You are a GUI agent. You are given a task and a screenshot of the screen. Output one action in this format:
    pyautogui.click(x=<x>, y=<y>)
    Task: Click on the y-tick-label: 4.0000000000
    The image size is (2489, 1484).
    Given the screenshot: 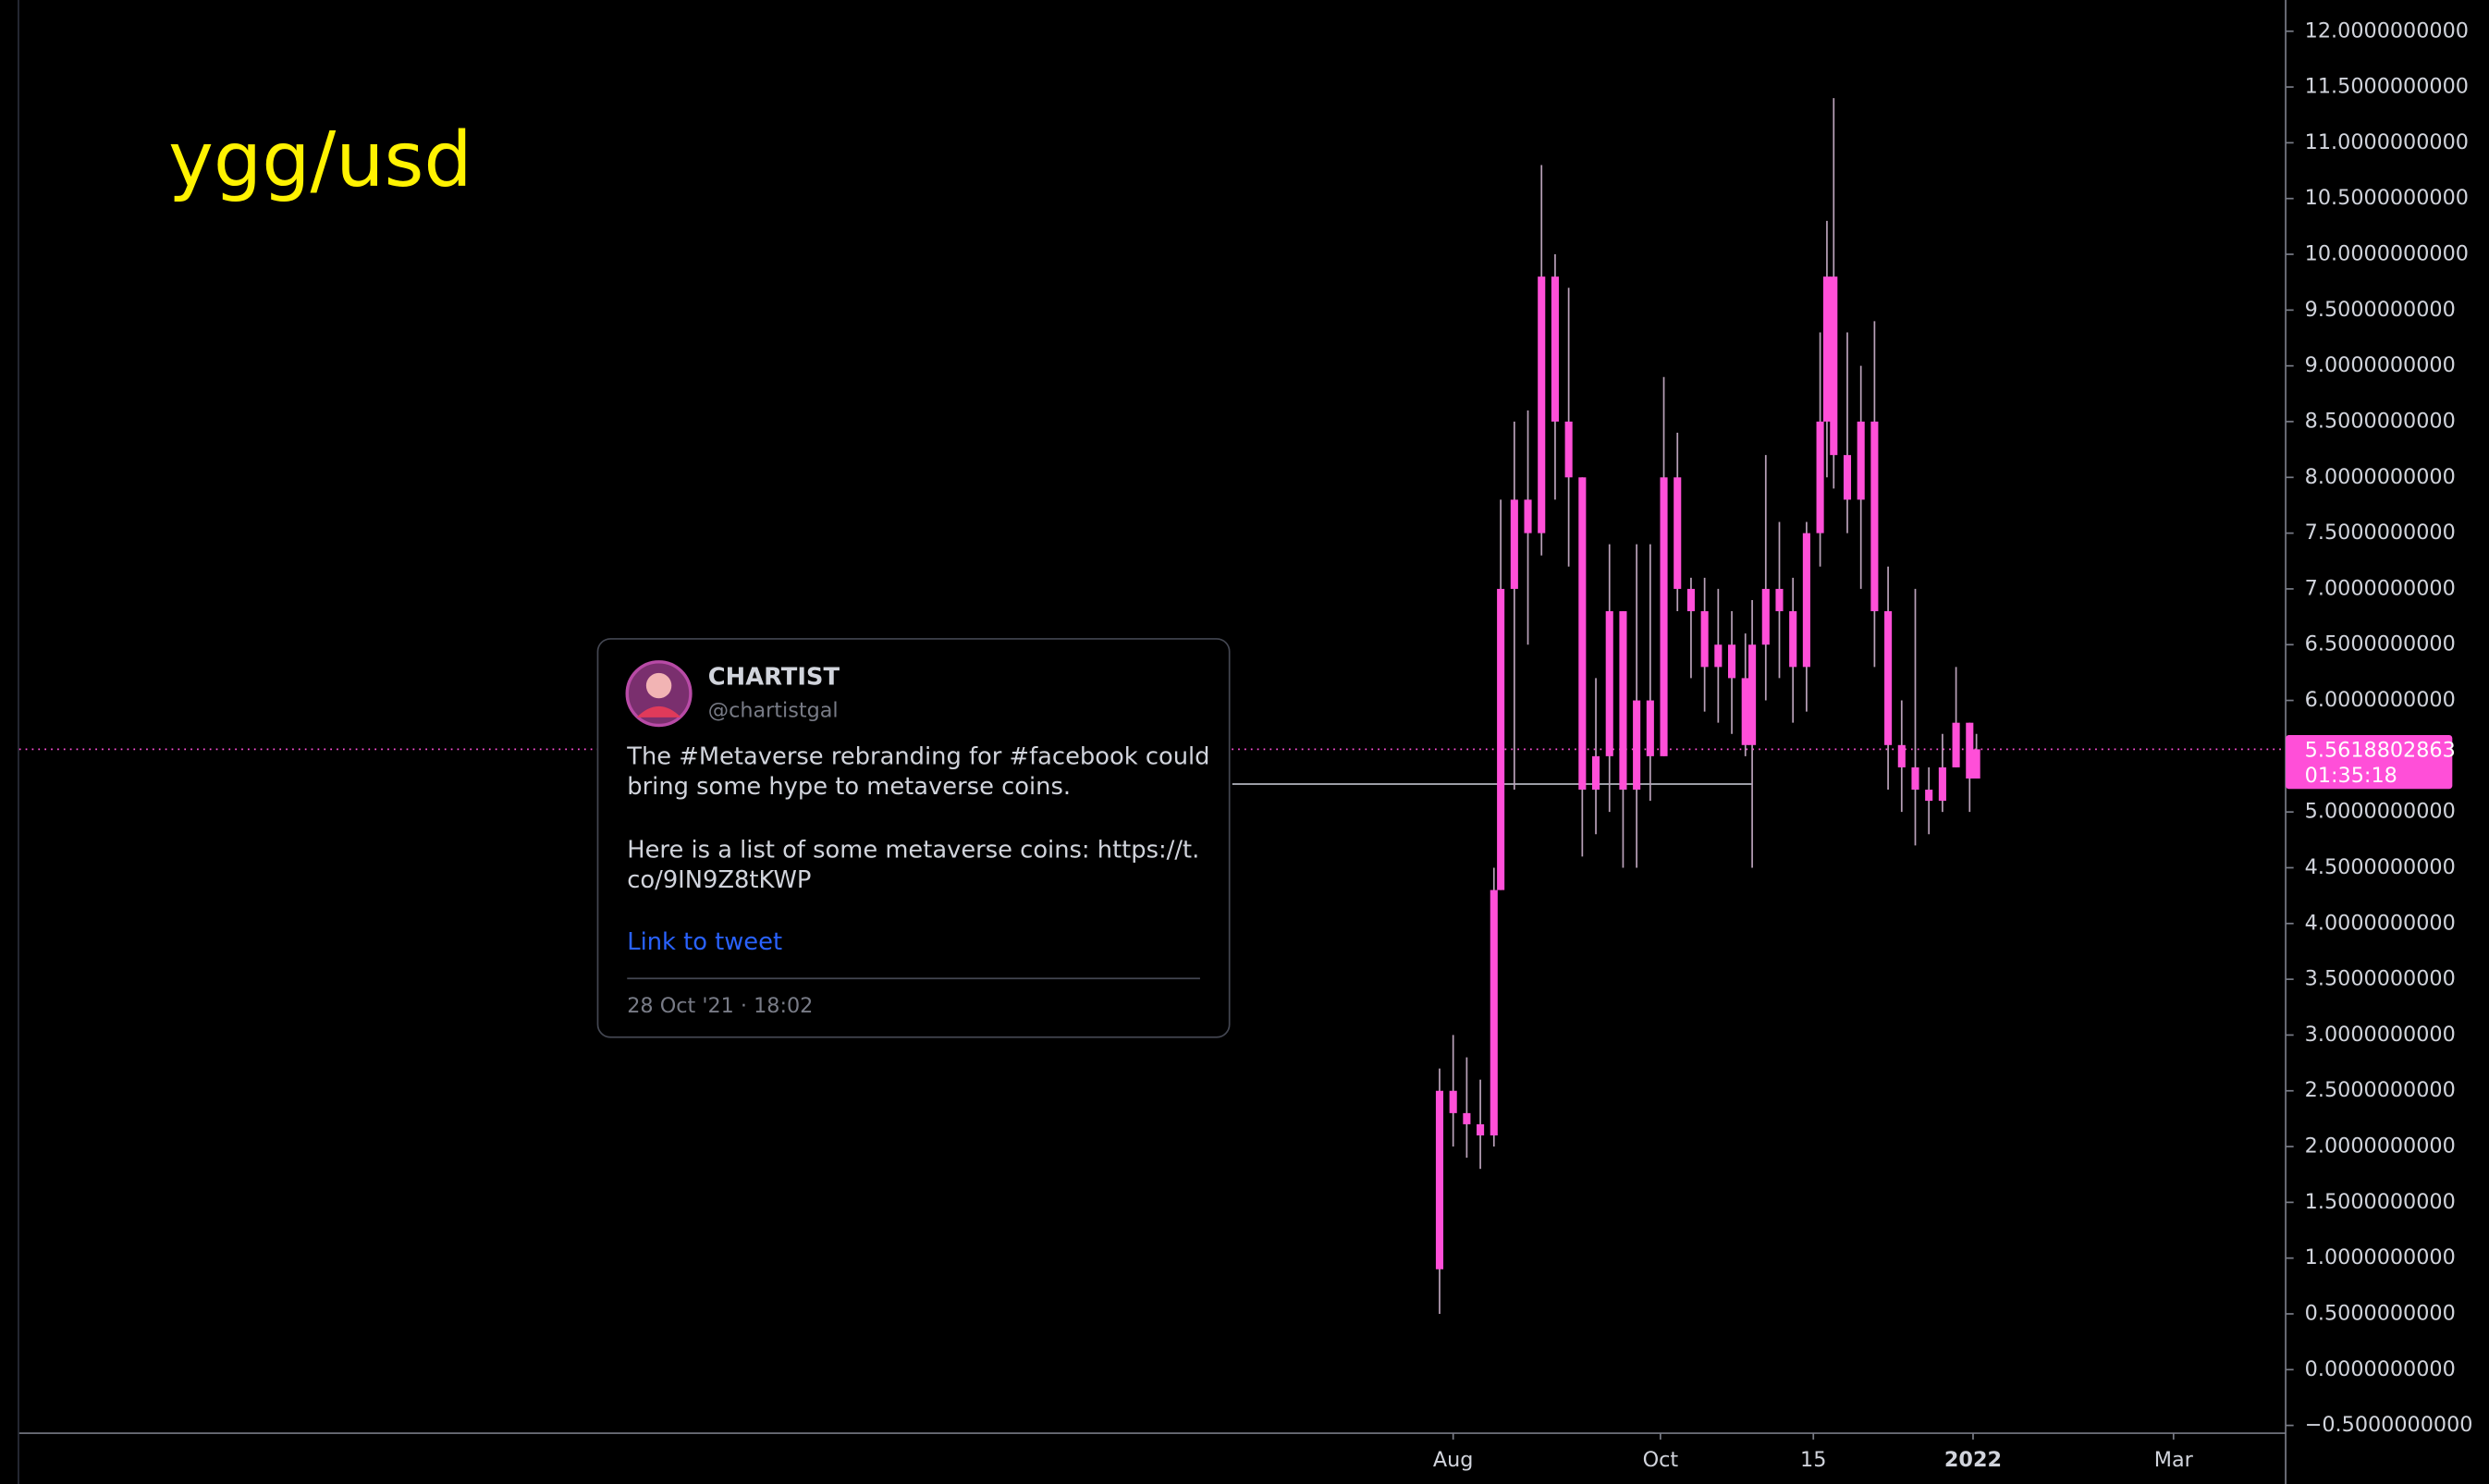 What is the action you would take?
    pyautogui.click(x=2380, y=923)
    